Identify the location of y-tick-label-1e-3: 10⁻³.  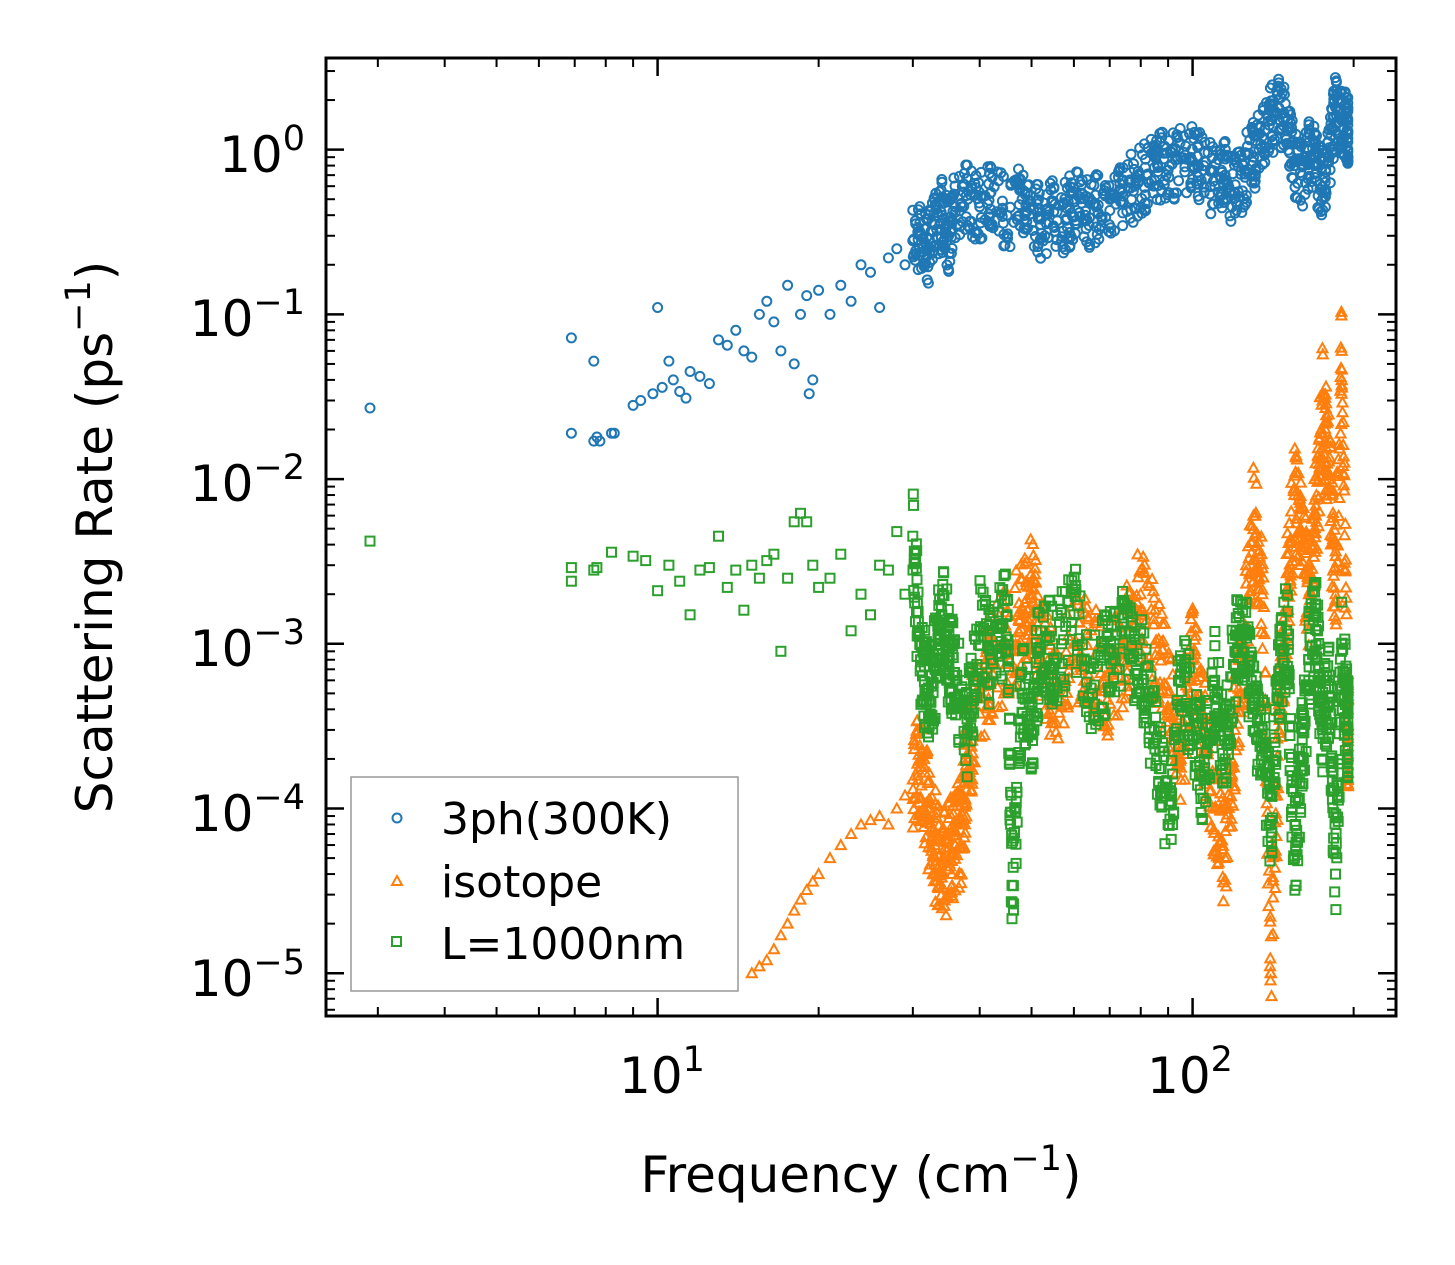
(247, 645).